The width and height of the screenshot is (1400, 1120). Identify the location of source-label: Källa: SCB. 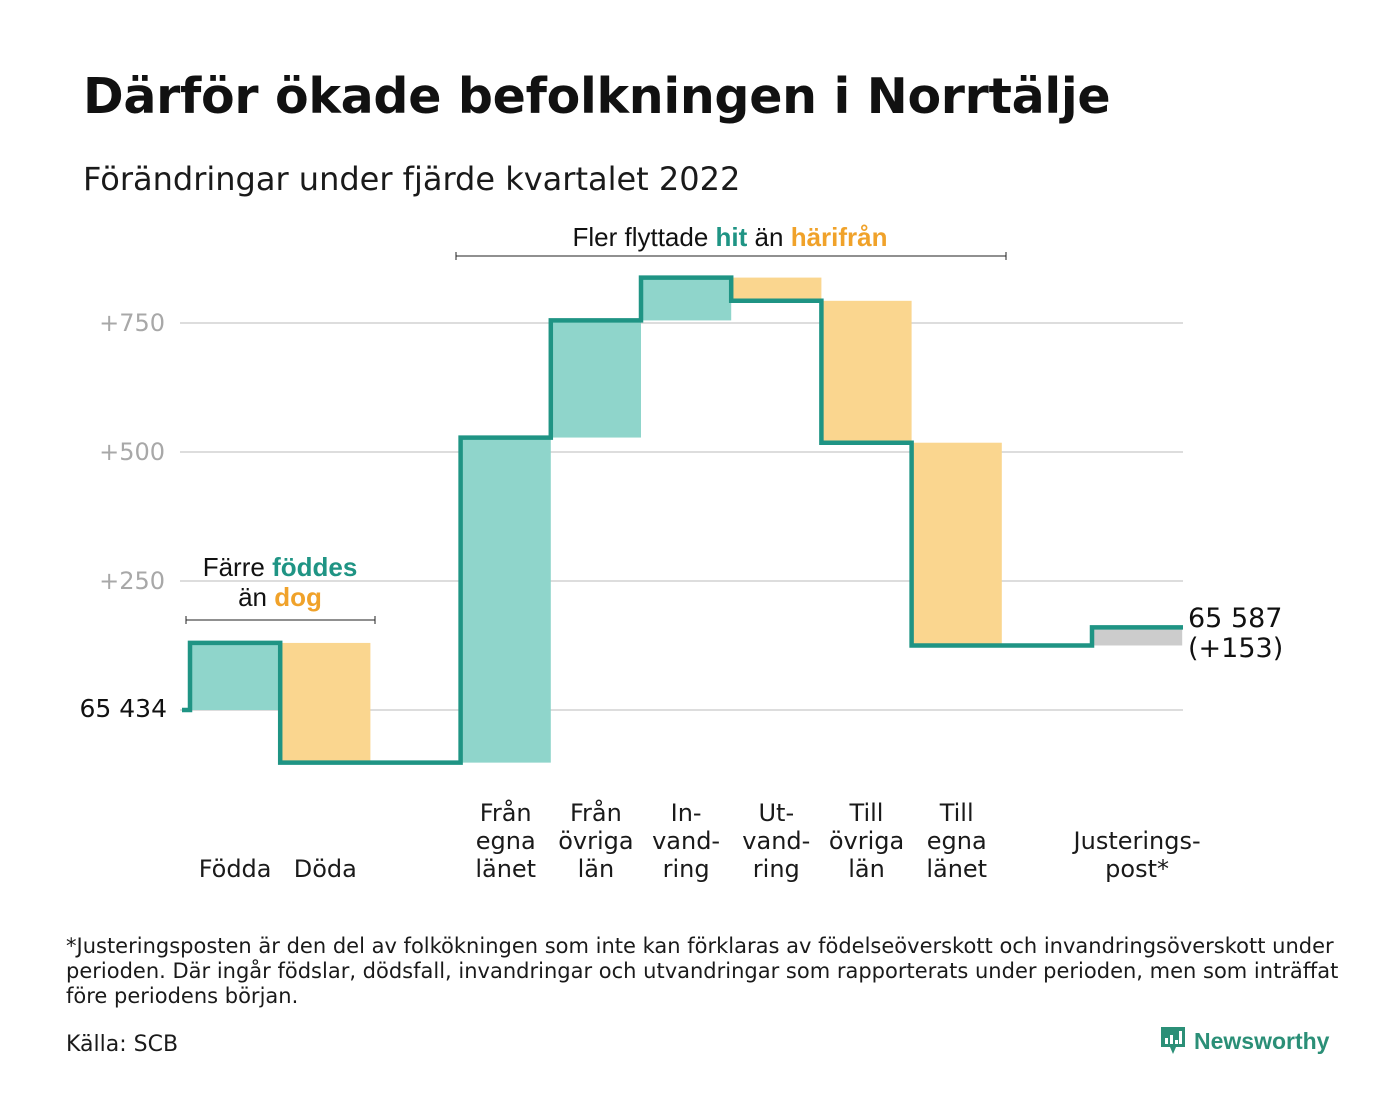
(122, 1044).